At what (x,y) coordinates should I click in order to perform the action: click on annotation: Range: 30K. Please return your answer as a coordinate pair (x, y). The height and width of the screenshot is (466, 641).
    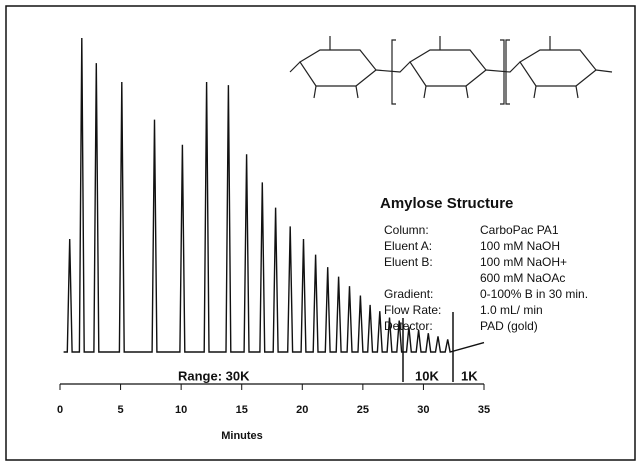
    Looking at the image, I should click on (214, 375).